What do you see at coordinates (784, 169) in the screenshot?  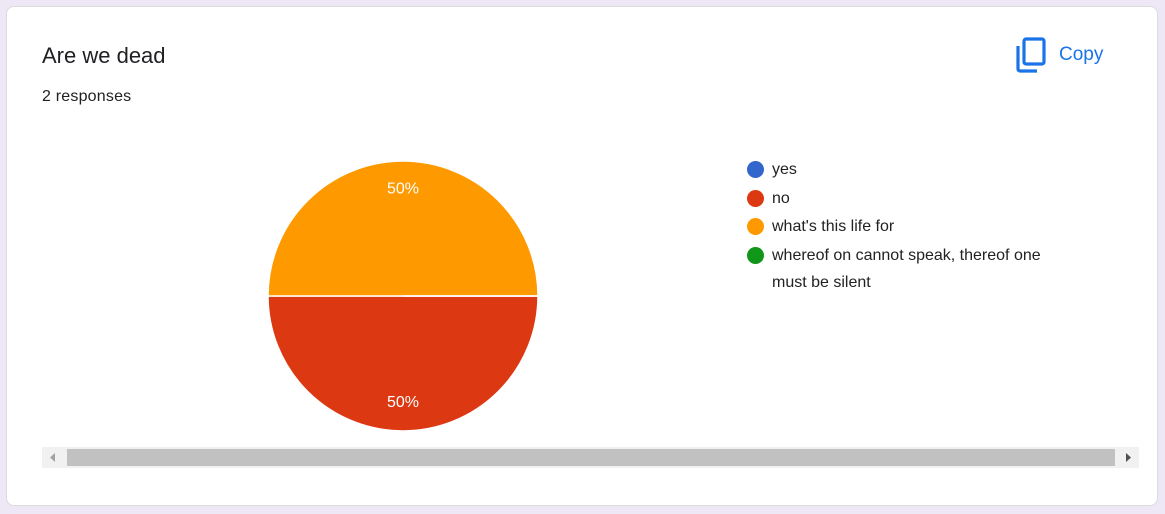 I see `legend-label: yes` at bounding box center [784, 169].